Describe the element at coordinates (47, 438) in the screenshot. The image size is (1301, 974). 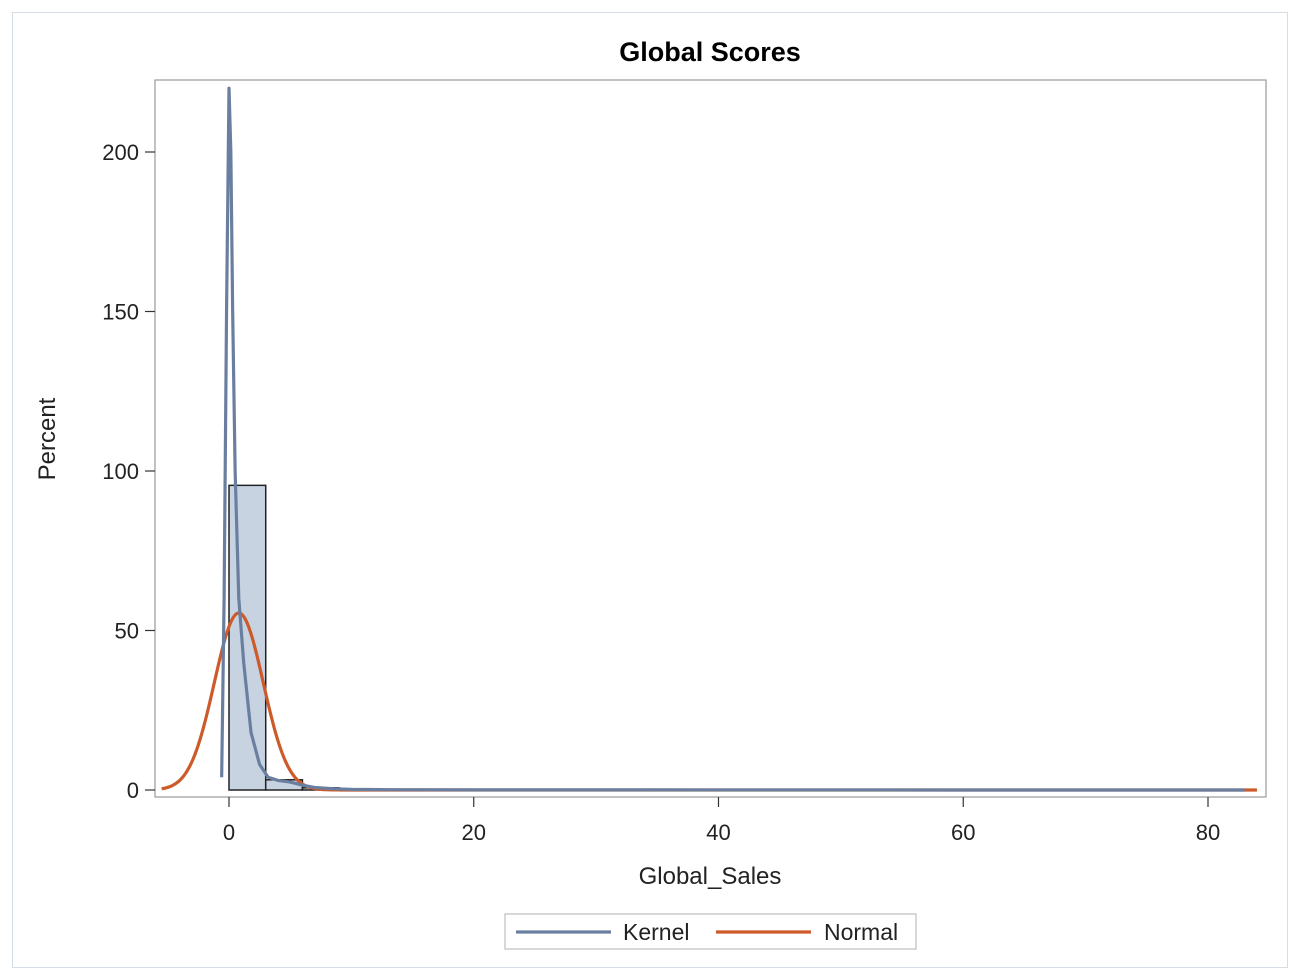
I see `y-axis-title: Percent` at that location.